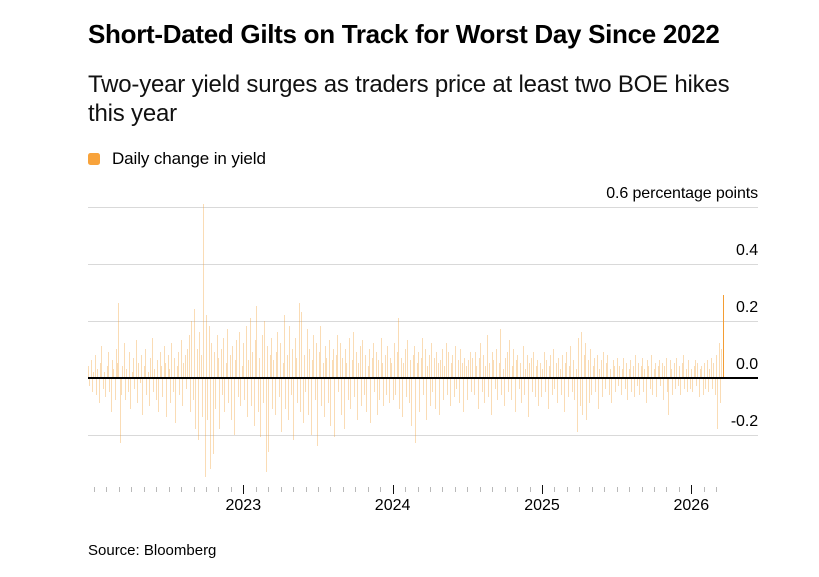 The height and width of the screenshot is (577, 819). What do you see at coordinates (747, 364) in the screenshot?
I see `y-axis-label: 0.0` at bounding box center [747, 364].